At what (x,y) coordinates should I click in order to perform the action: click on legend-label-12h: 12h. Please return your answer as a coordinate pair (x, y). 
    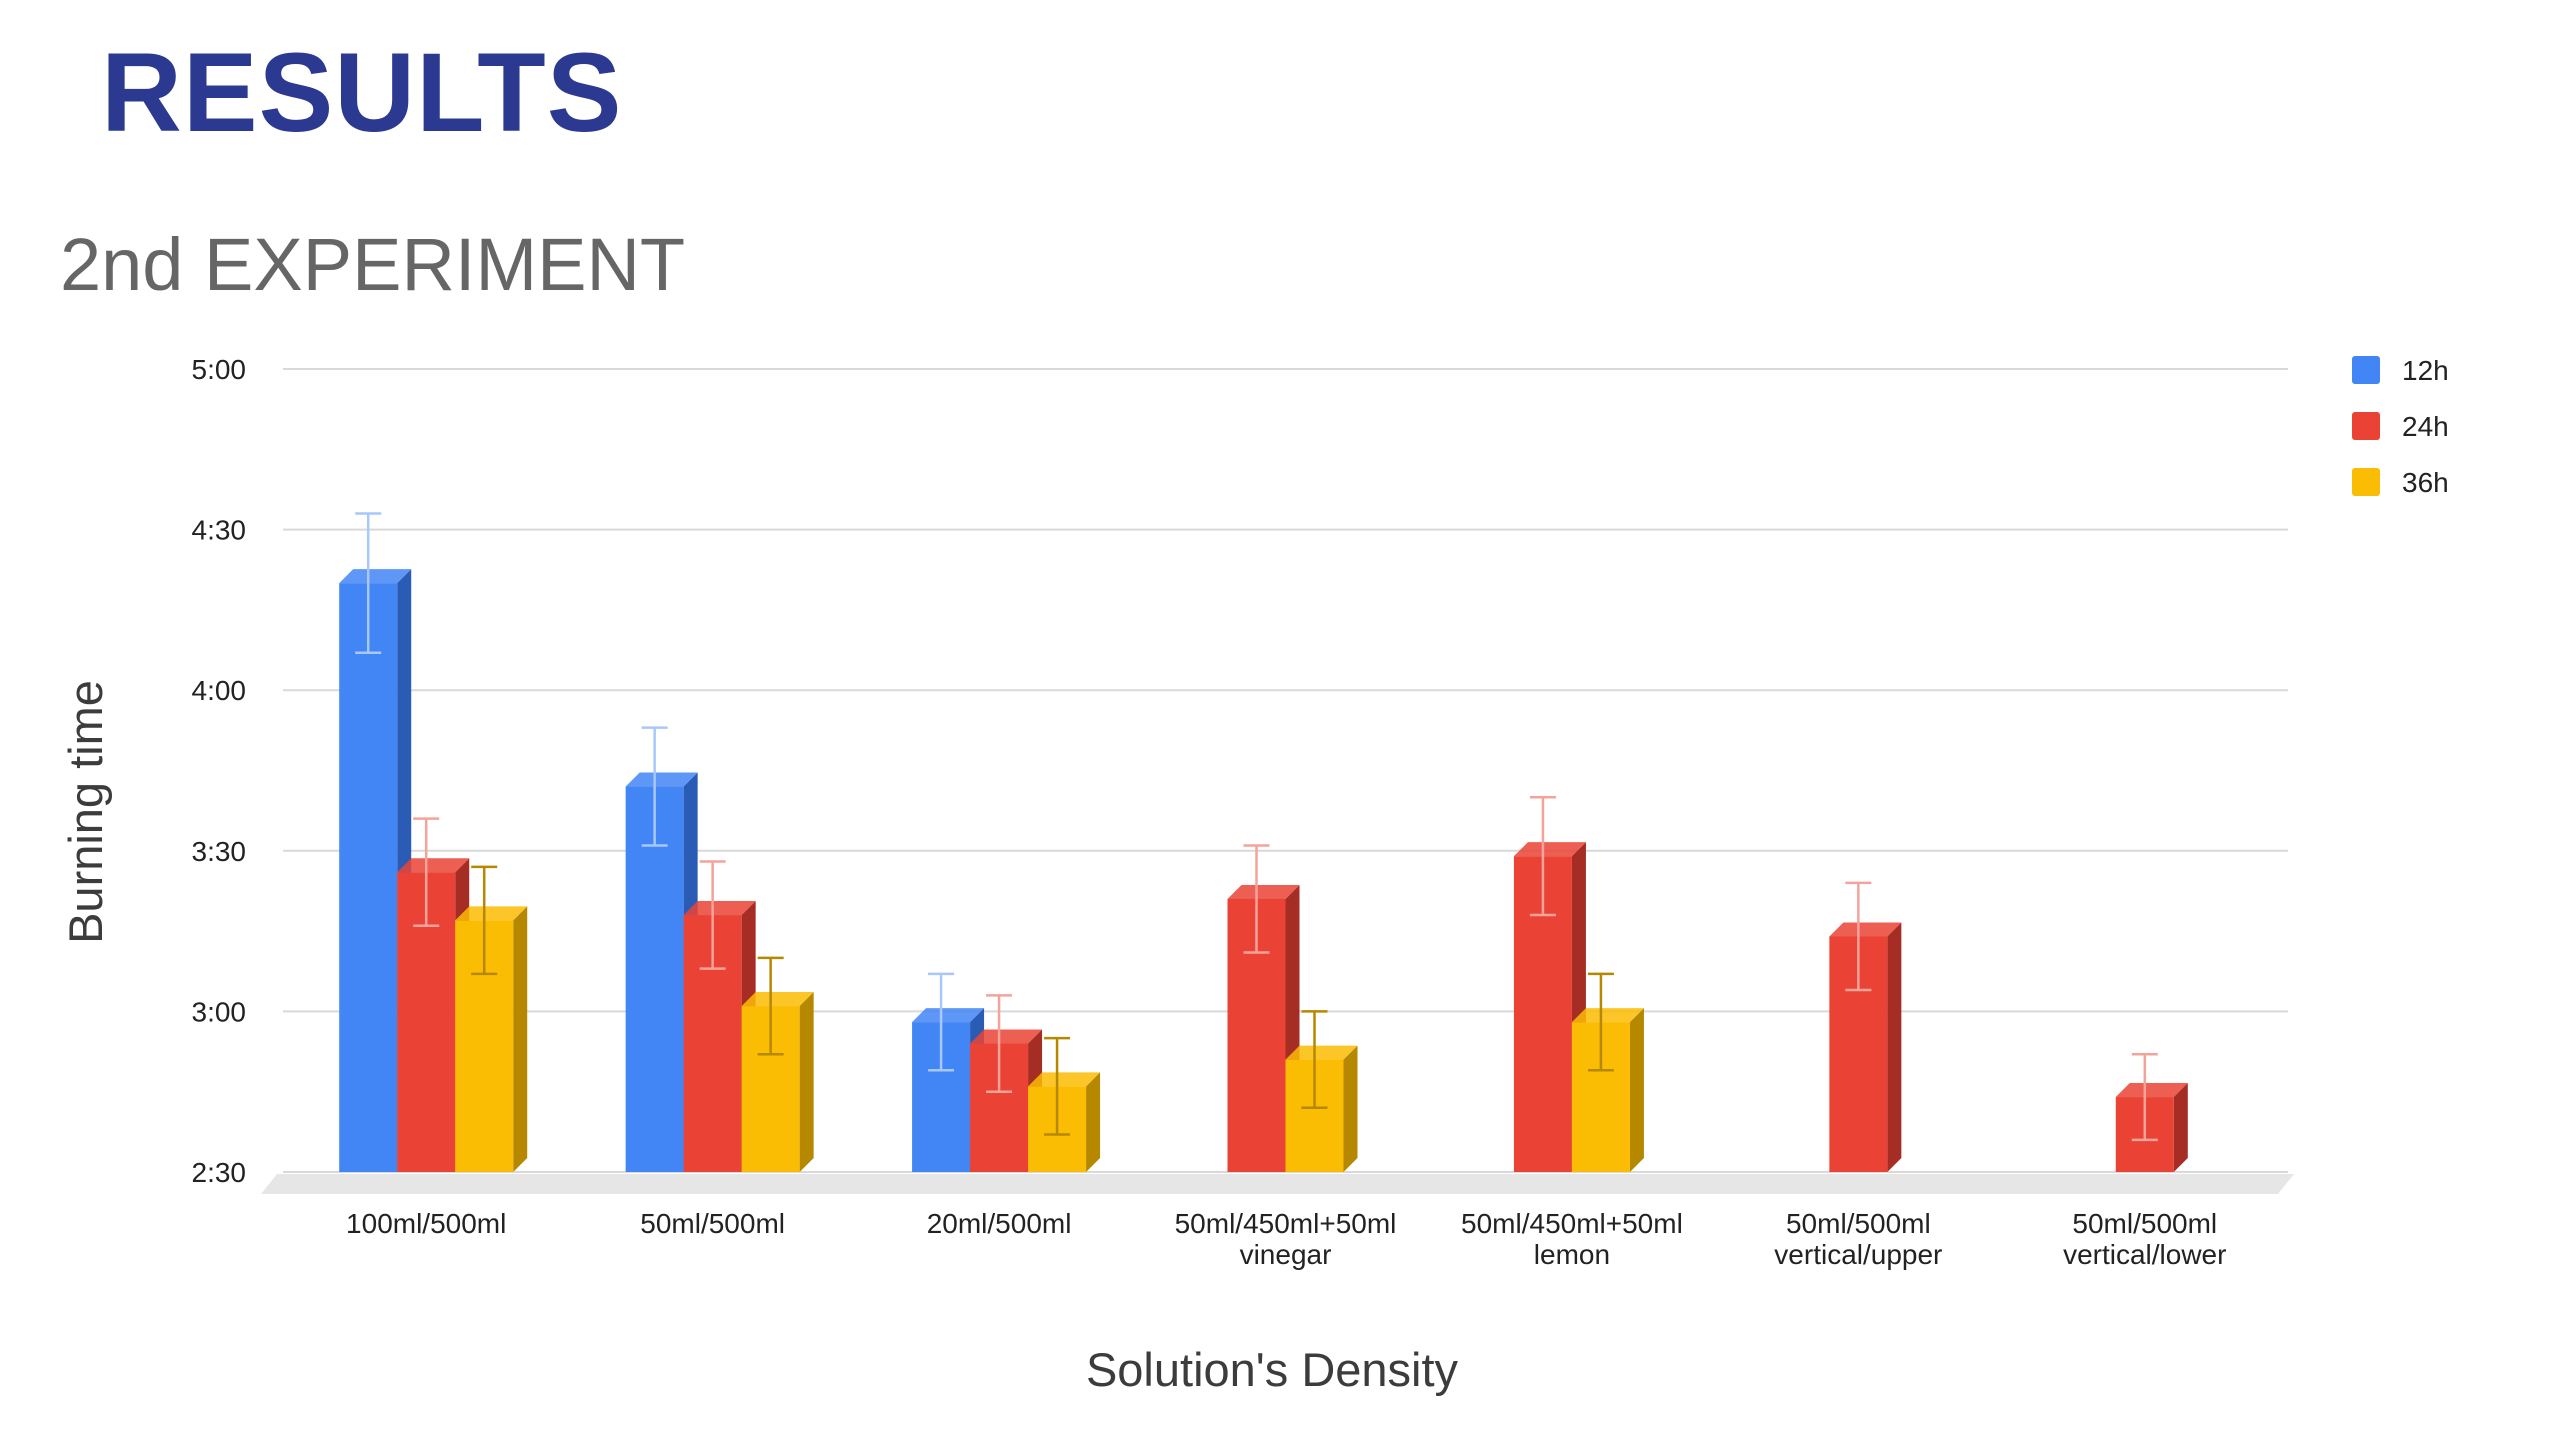
    Looking at the image, I should click on (2425, 370).